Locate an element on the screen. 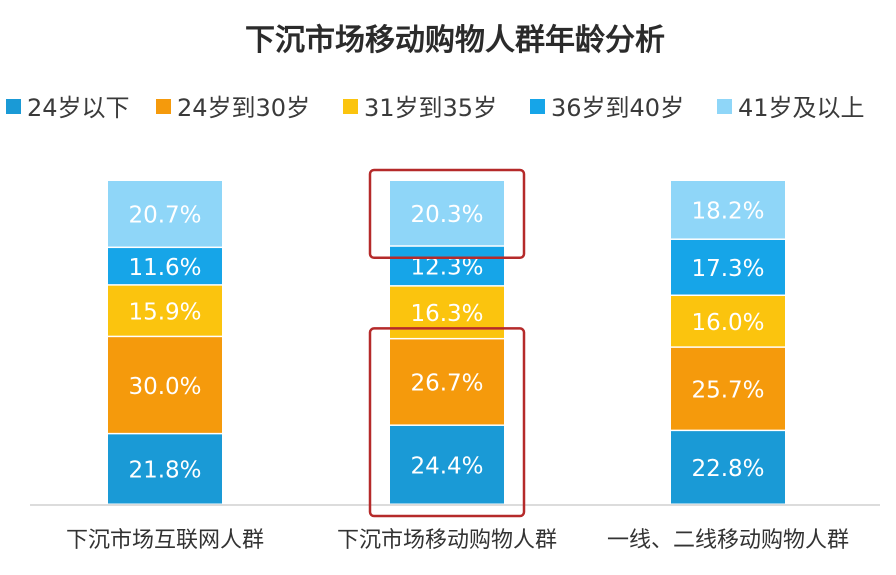  segment-value-label: 16.3% is located at coordinates (446, 314).